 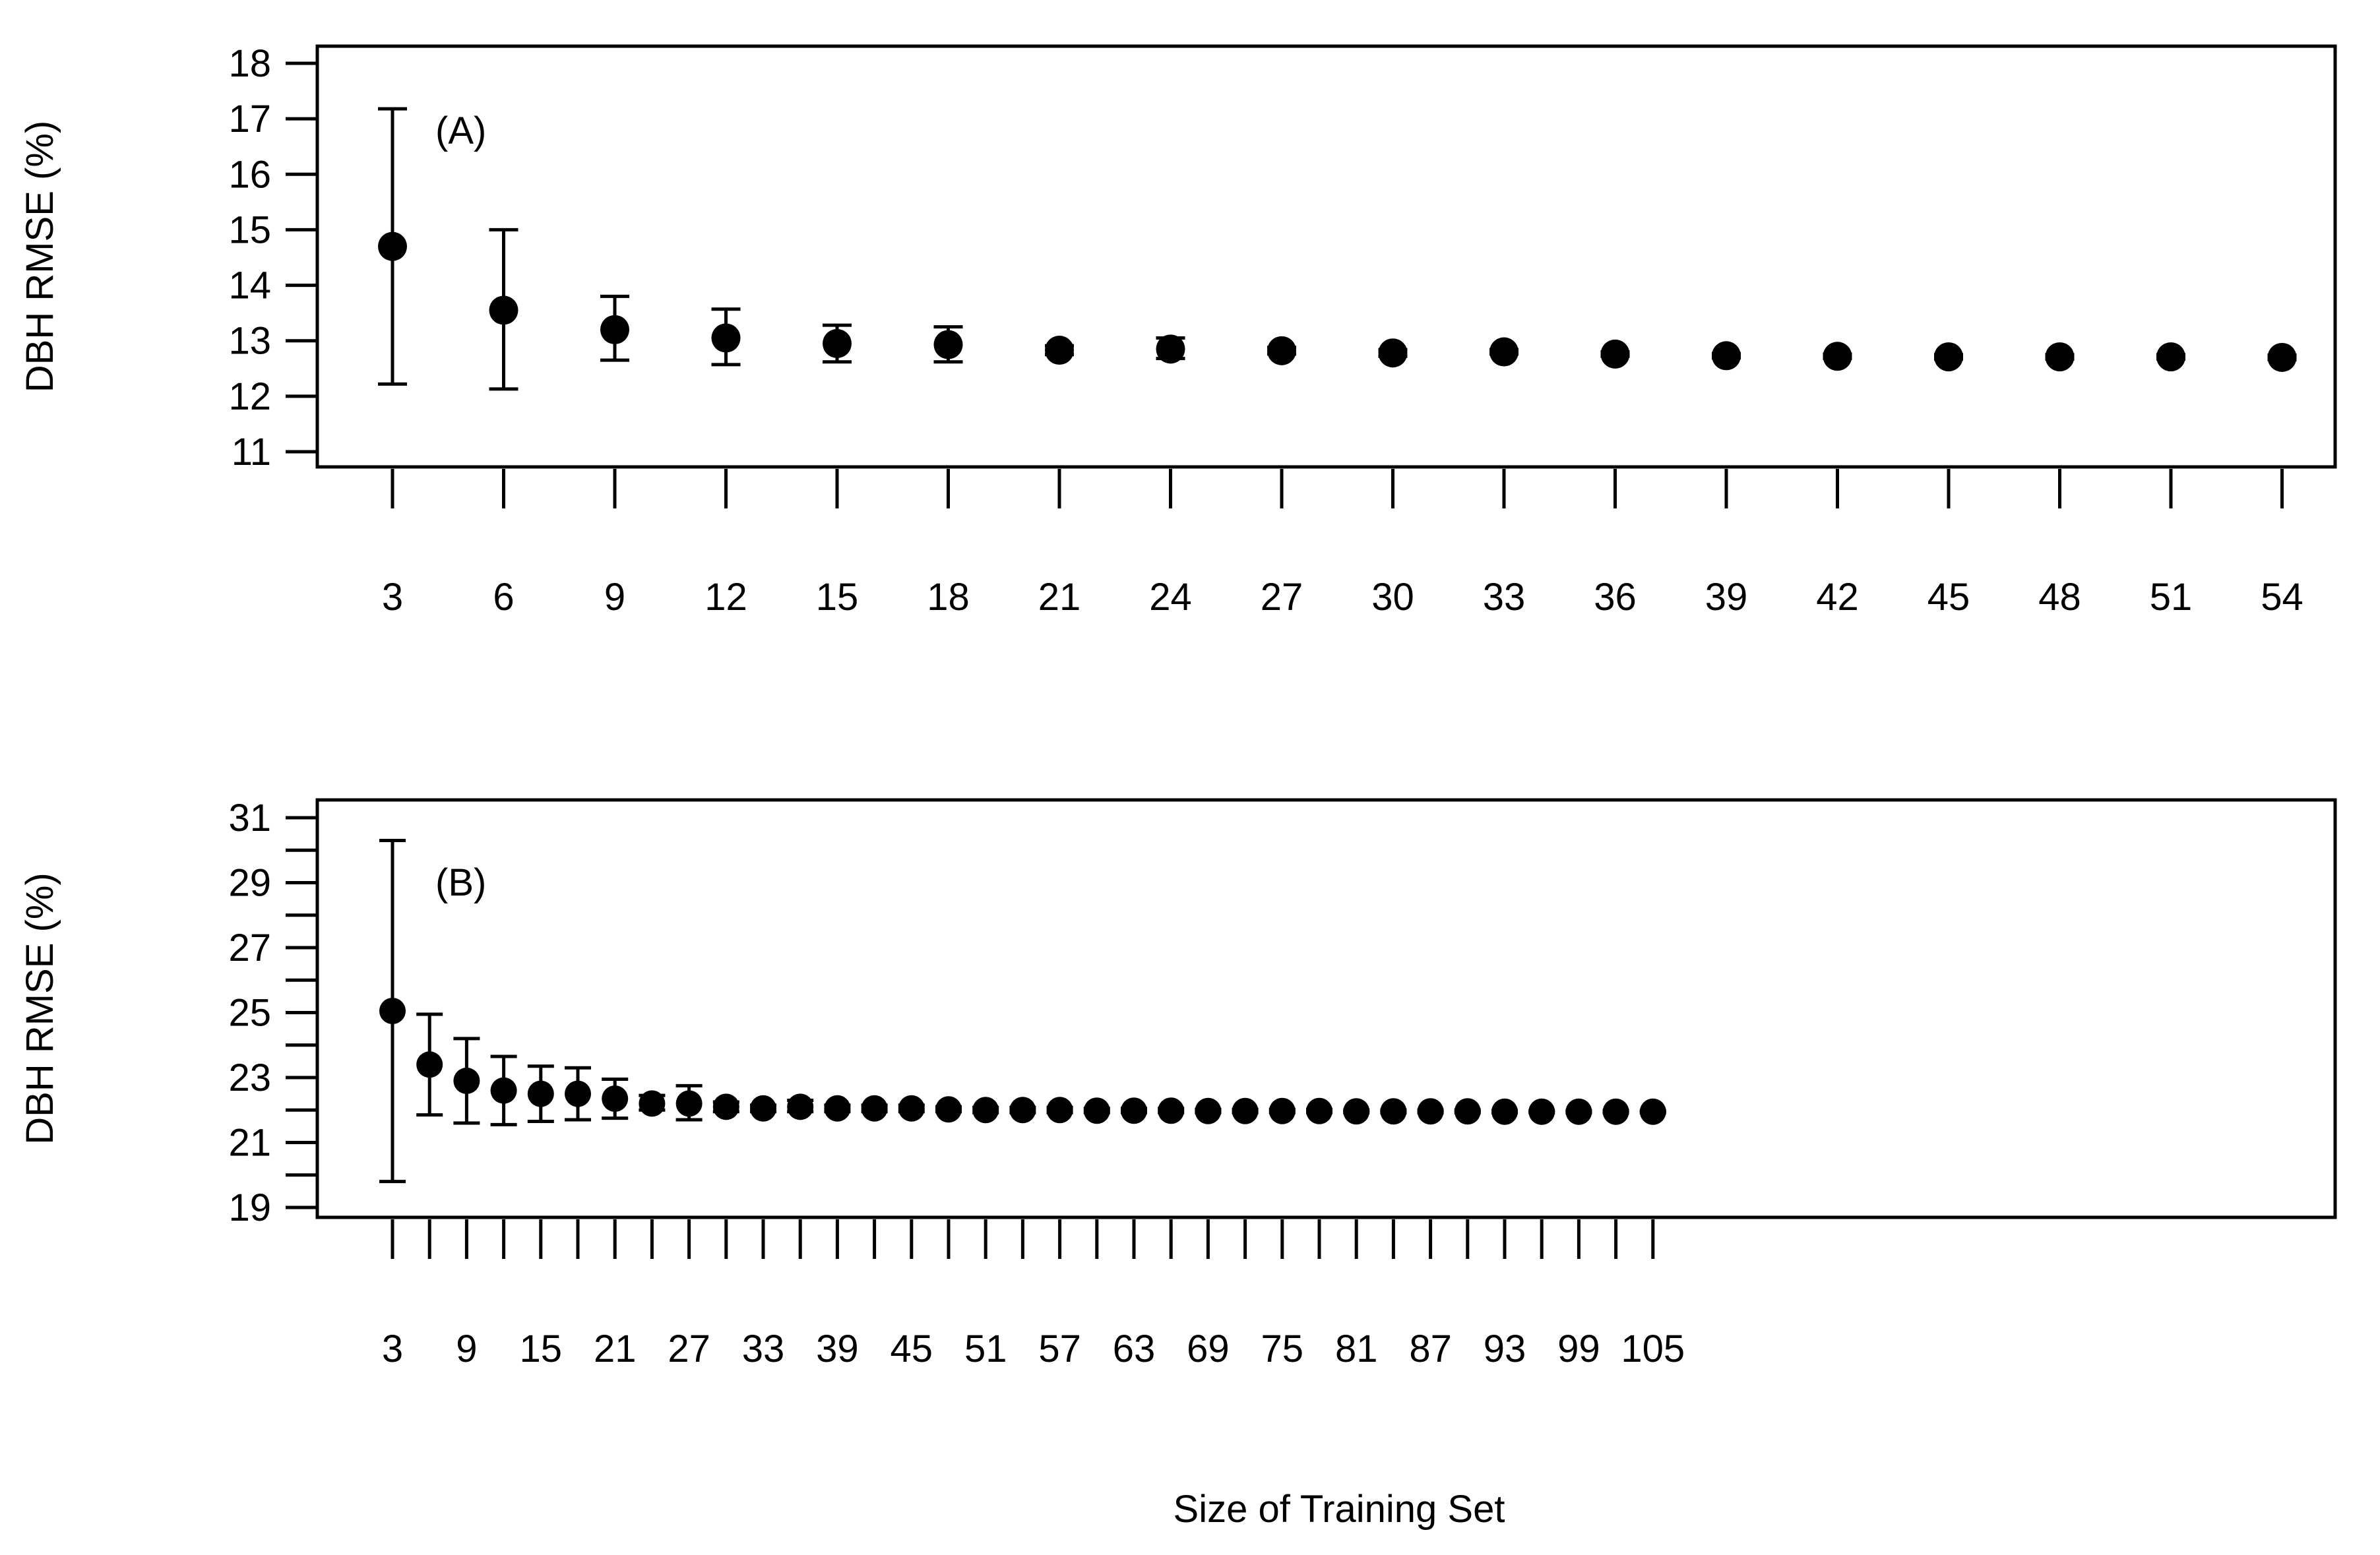 I want to click on x-tick-label: 93, so click(x=1505, y=1348).